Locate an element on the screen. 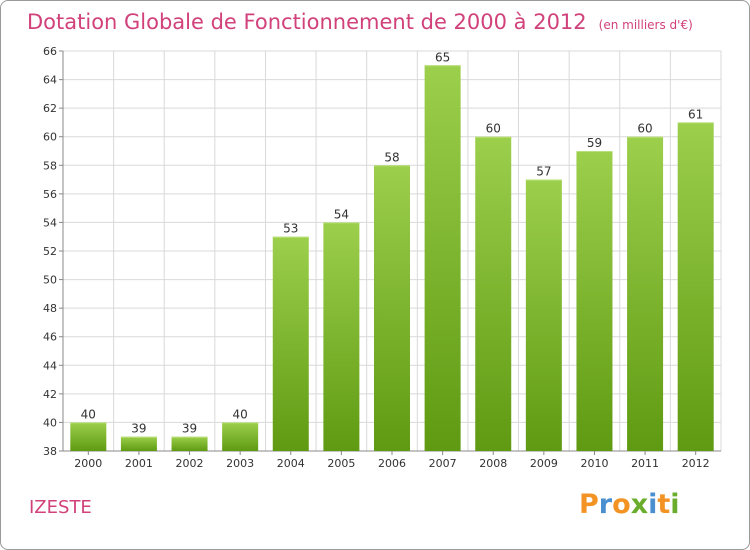 The image size is (750, 550). data-label-2000: 40 is located at coordinates (88, 414).